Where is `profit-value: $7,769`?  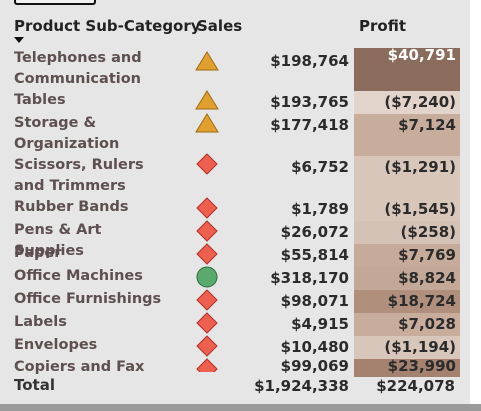 profit-value: $7,769 is located at coordinates (427, 255).